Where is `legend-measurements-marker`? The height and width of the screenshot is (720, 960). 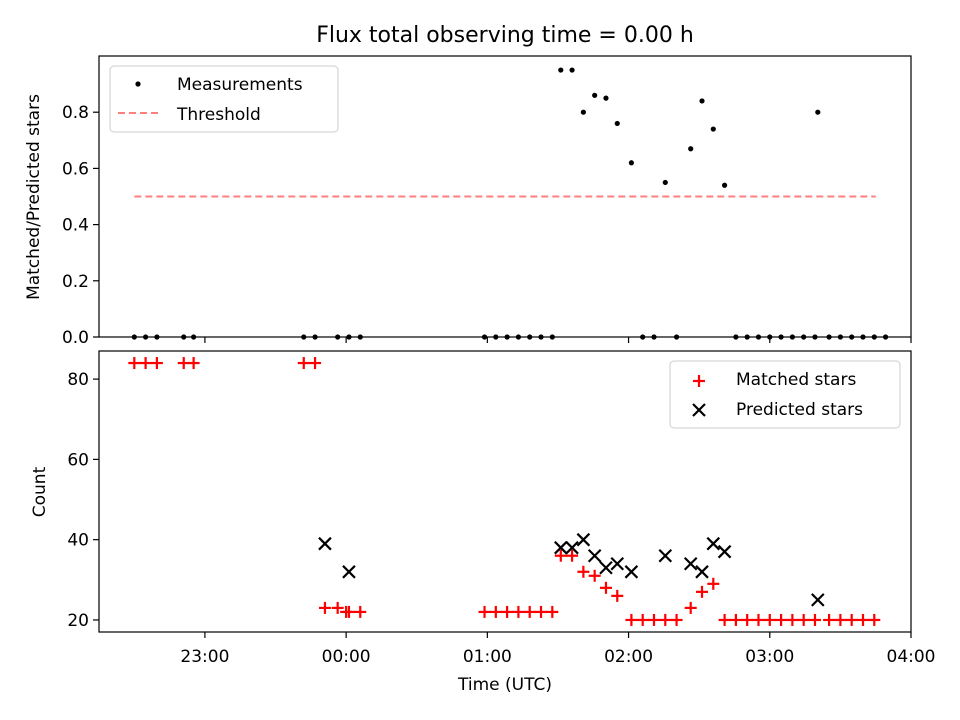 legend-measurements-marker is located at coordinates (138, 84).